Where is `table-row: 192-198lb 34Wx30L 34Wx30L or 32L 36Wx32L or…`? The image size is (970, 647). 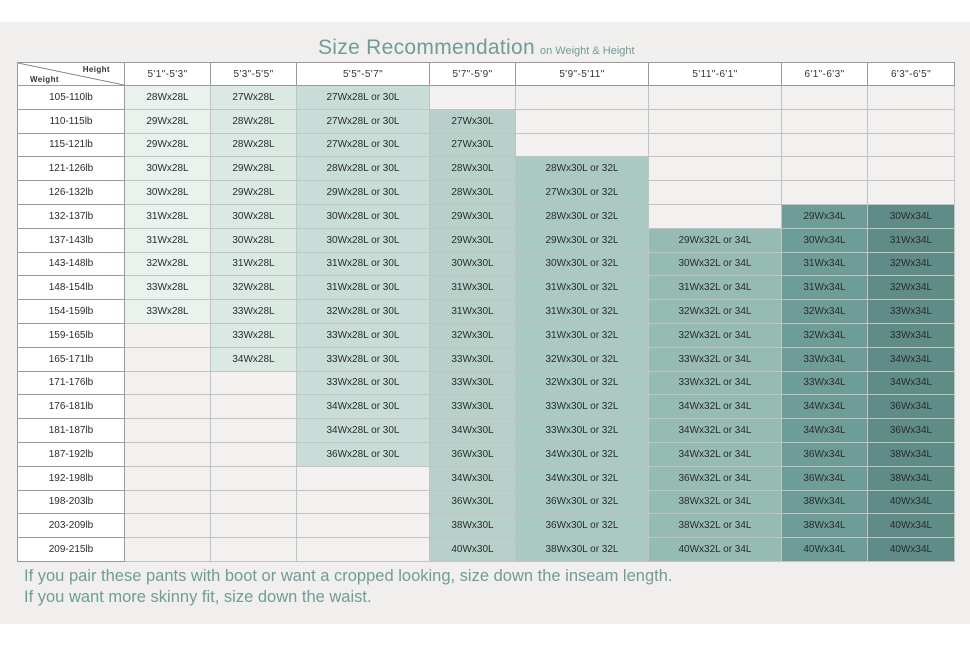 table-row: 192-198lb 34Wx30L 34Wx30L or 32L 36Wx32L or… is located at coordinates (486, 478).